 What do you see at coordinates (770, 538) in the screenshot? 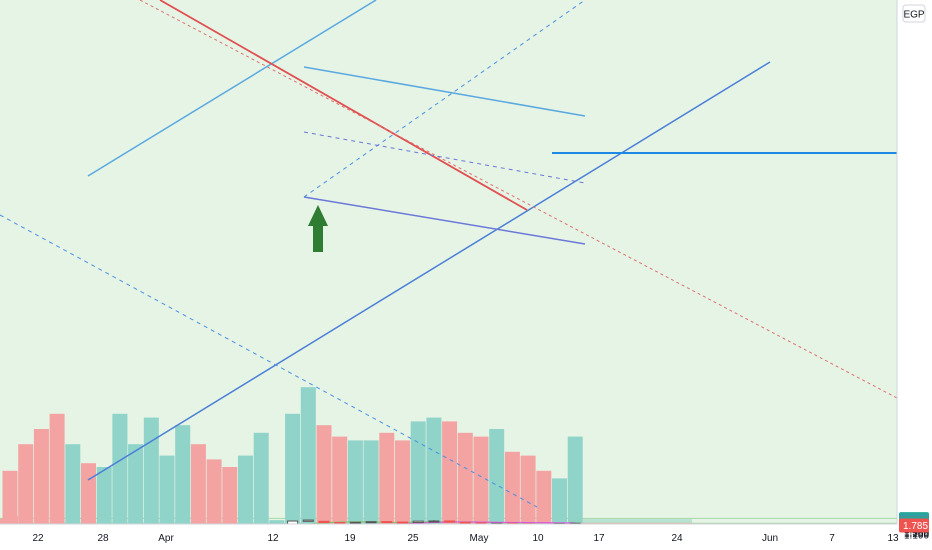
I see `x-tick-label: Jun` at bounding box center [770, 538].